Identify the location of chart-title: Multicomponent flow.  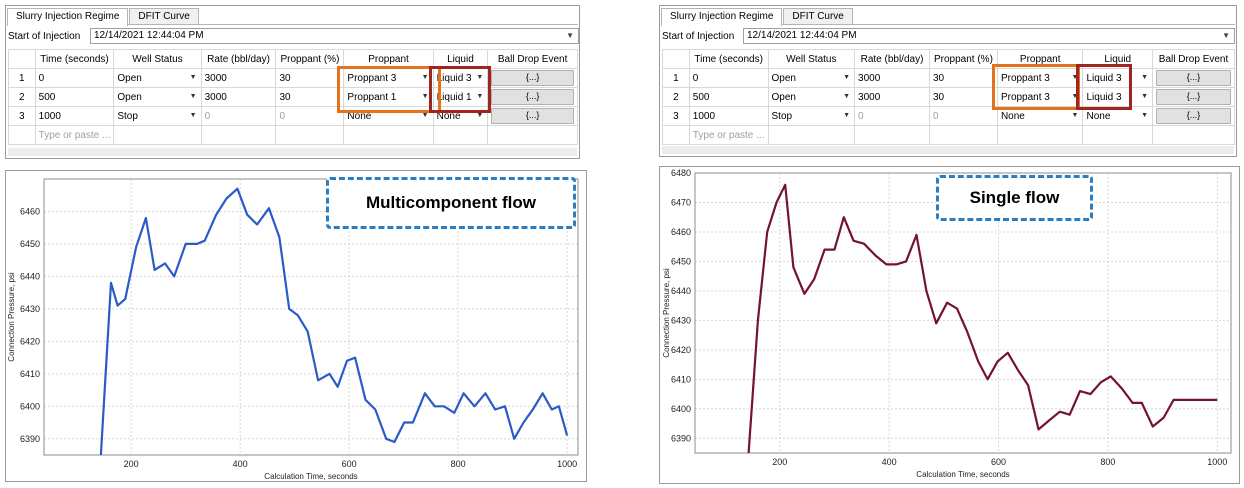
(451, 202).